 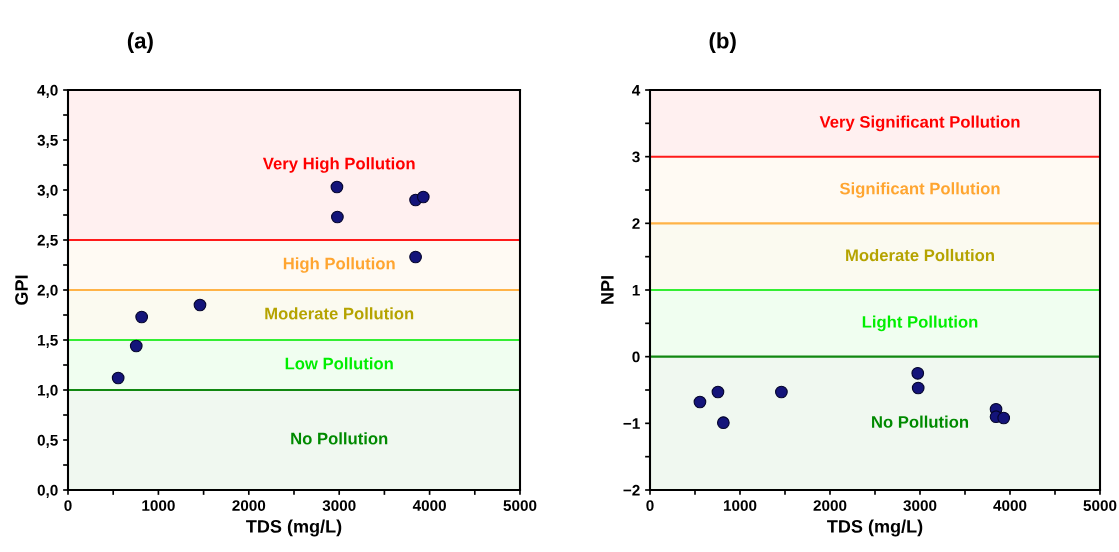 What do you see at coordinates (339, 265) in the screenshot?
I see `band-label: High Pollution` at bounding box center [339, 265].